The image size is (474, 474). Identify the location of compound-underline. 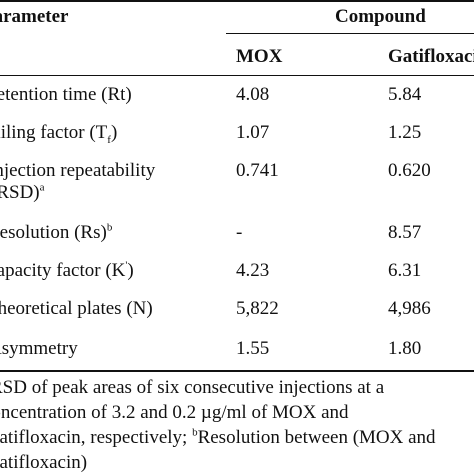
(350, 33).